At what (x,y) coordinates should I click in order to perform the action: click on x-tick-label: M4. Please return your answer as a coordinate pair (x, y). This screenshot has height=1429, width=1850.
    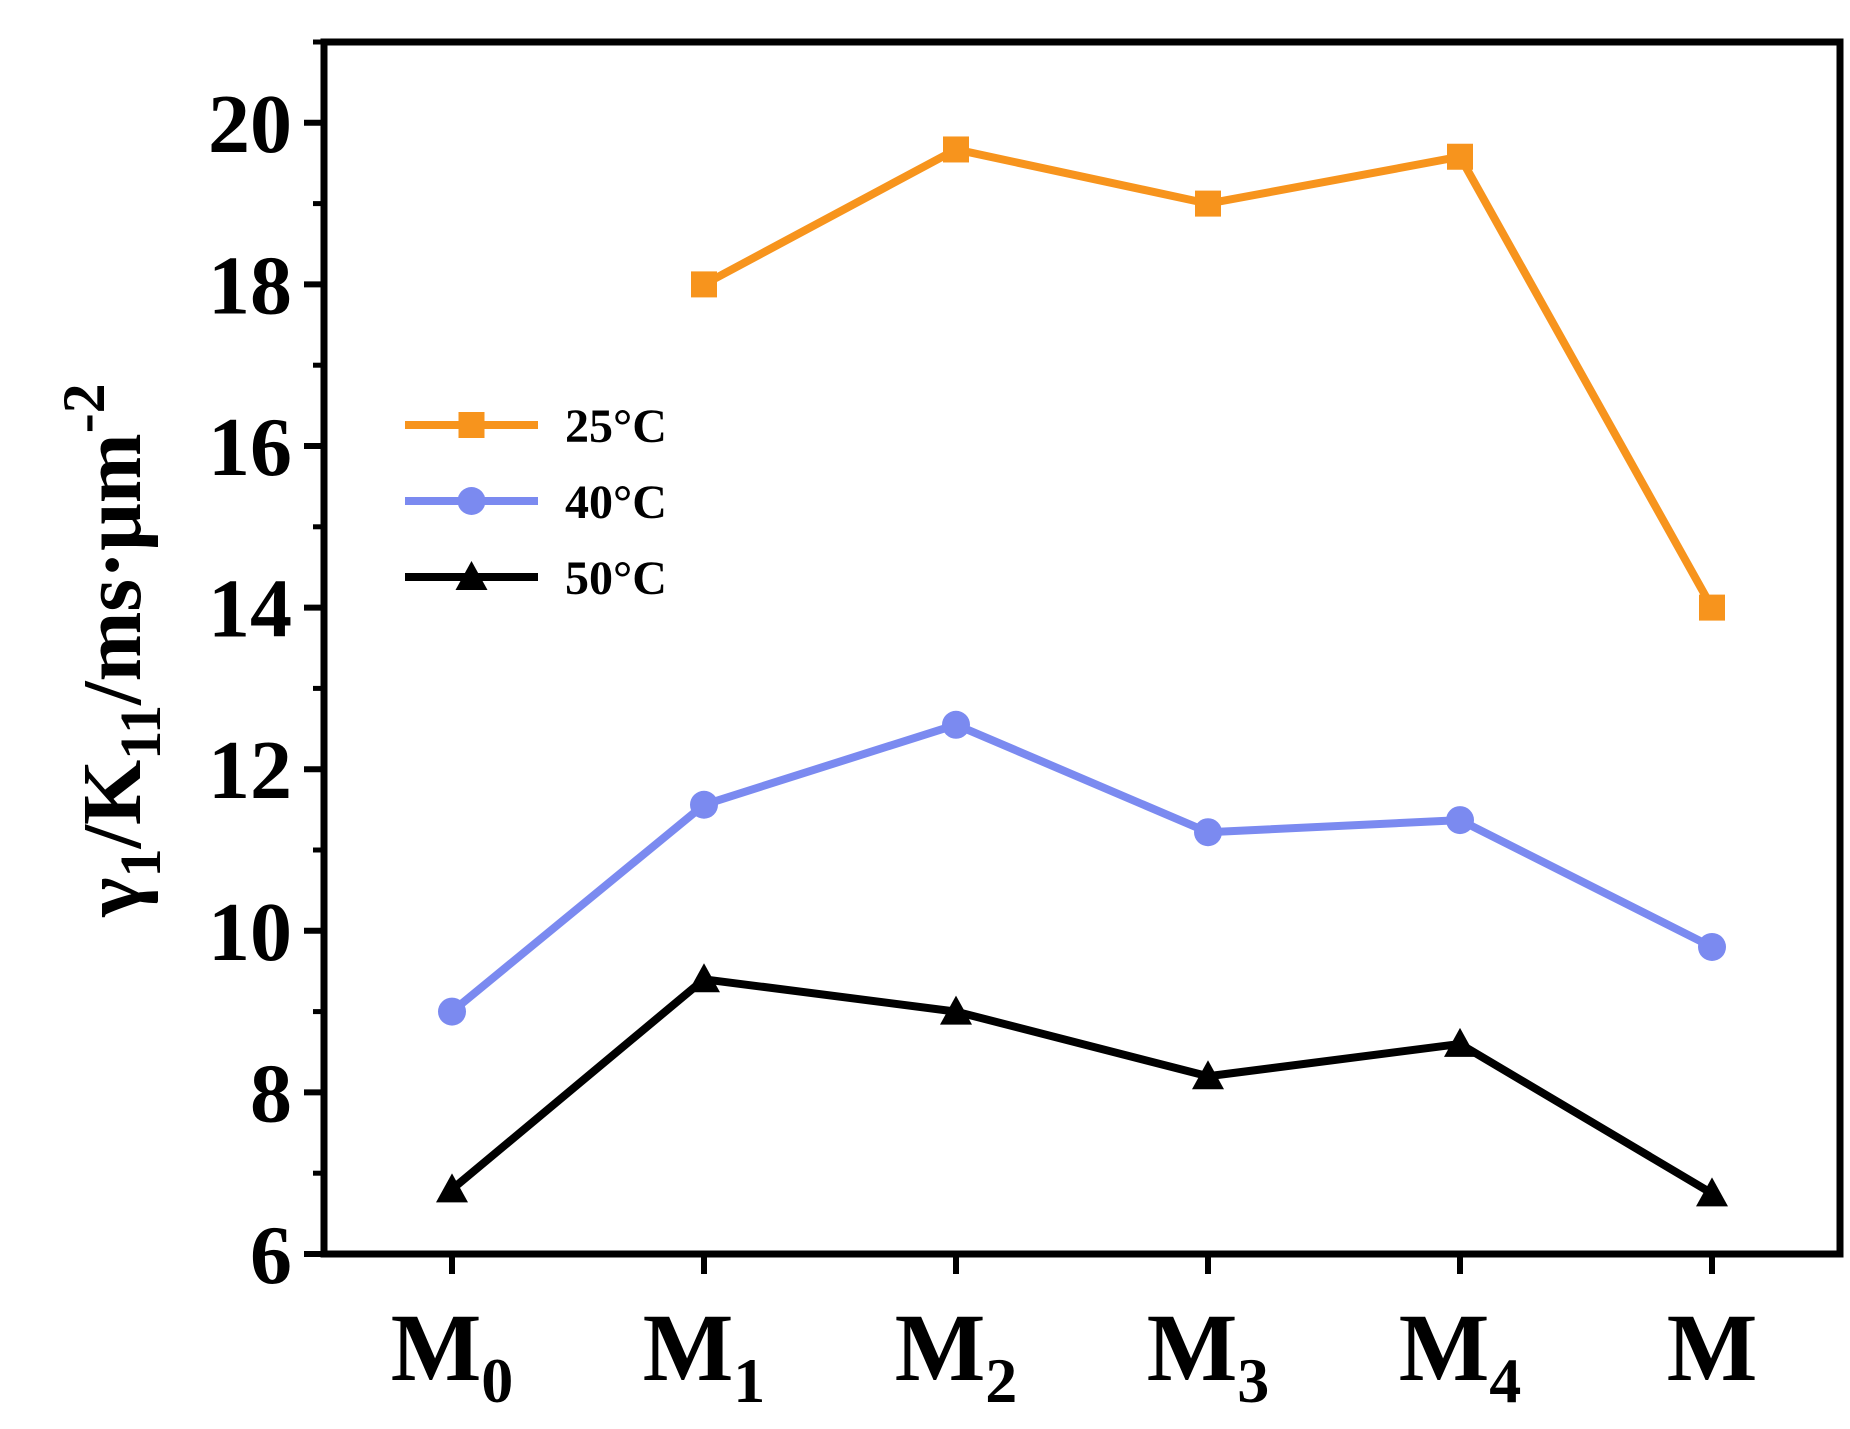
    Looking at the image, I should click on (1460, 1355).